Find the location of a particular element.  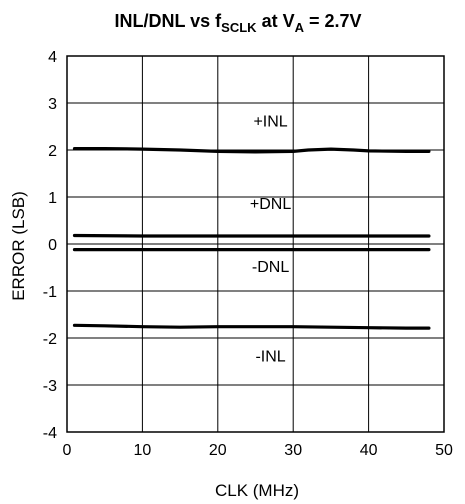

x-tick-label-3: 30 is located at coordinates (293, 450).